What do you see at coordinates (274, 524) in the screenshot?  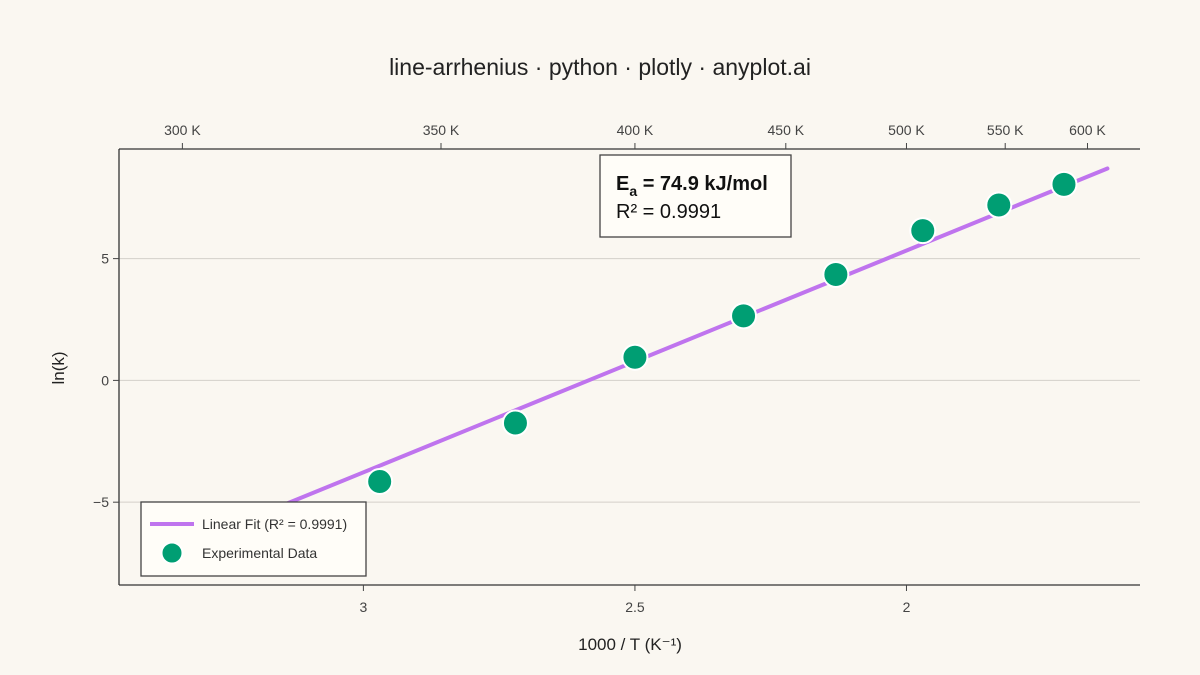 I see `legend-label-fit: Linear Fit (R² = 0.9991)` at bounding box center [274, 524].